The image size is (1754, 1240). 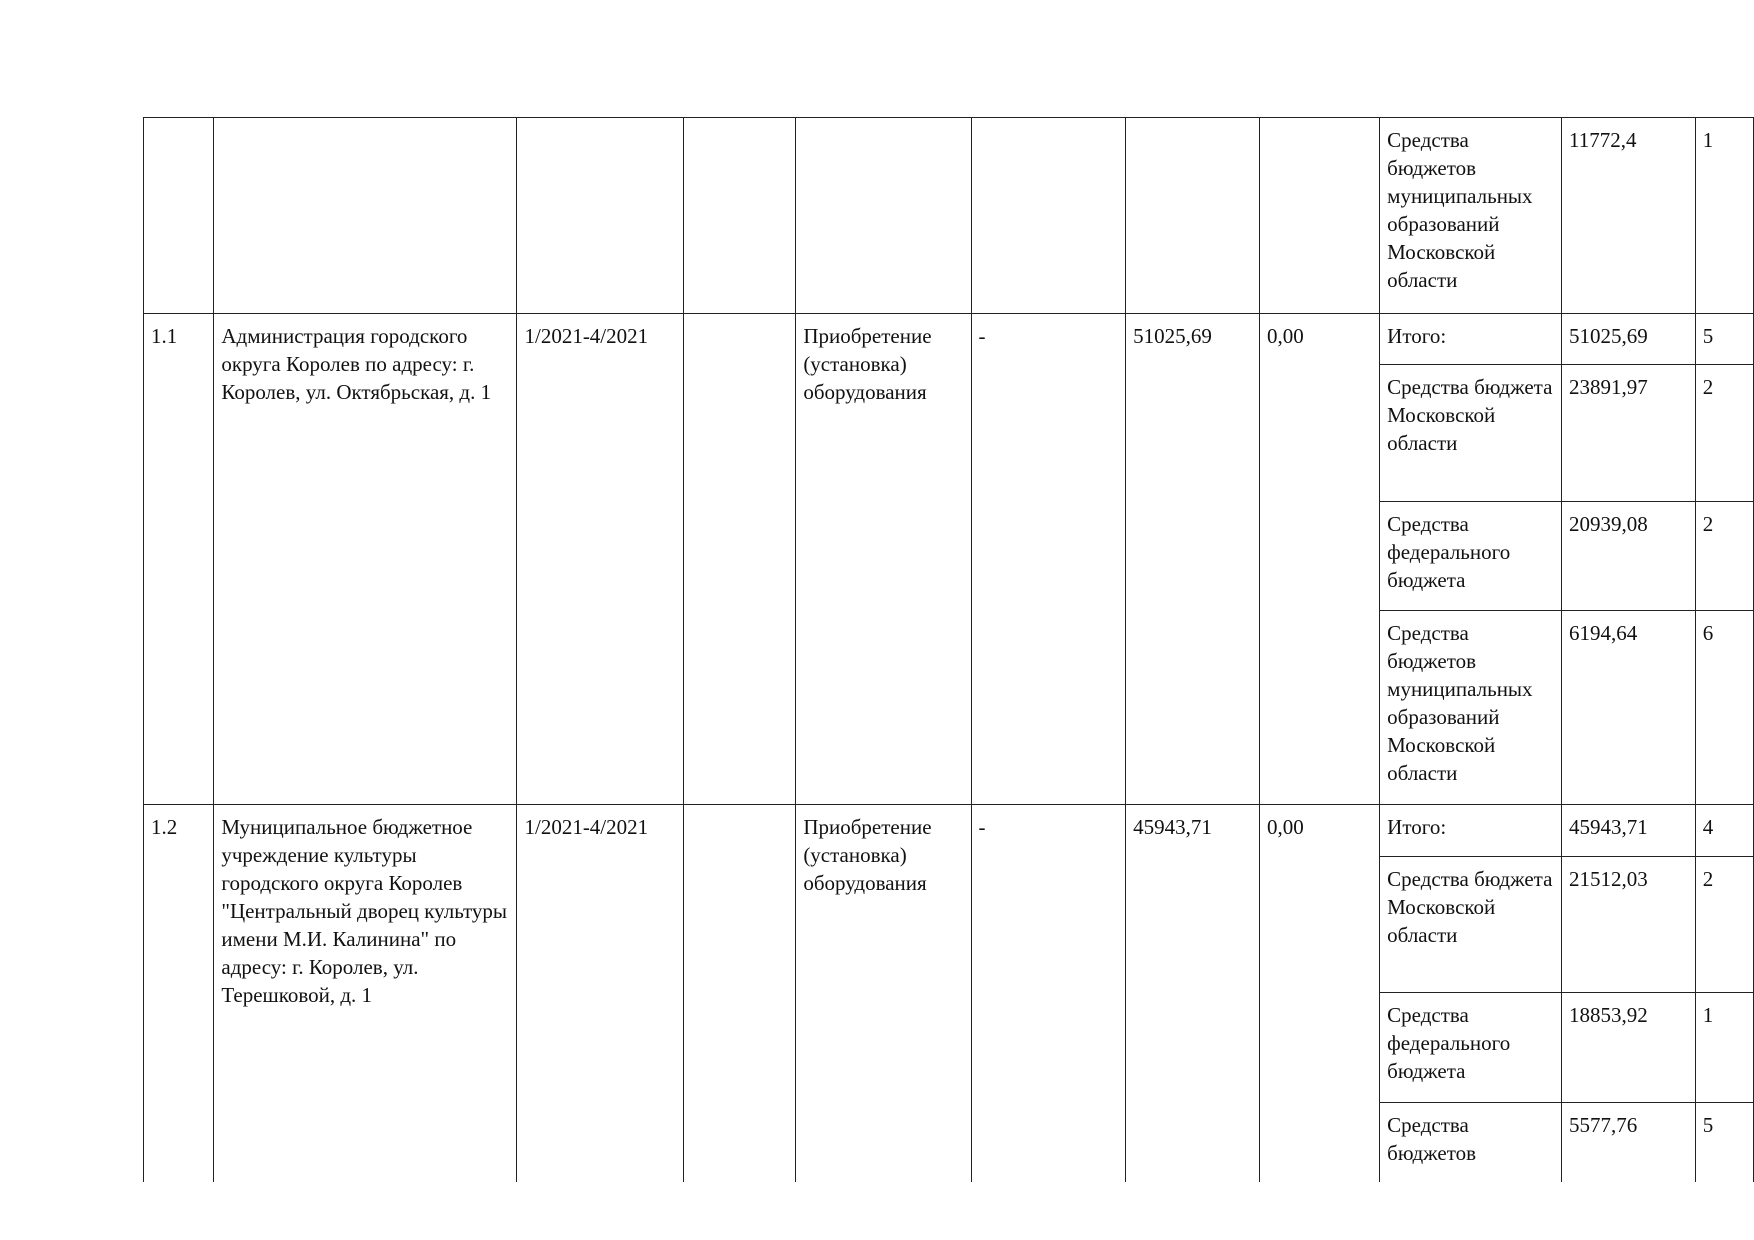 I want to click on amount-cell: 51025,69, so click(x=1628, y=339).